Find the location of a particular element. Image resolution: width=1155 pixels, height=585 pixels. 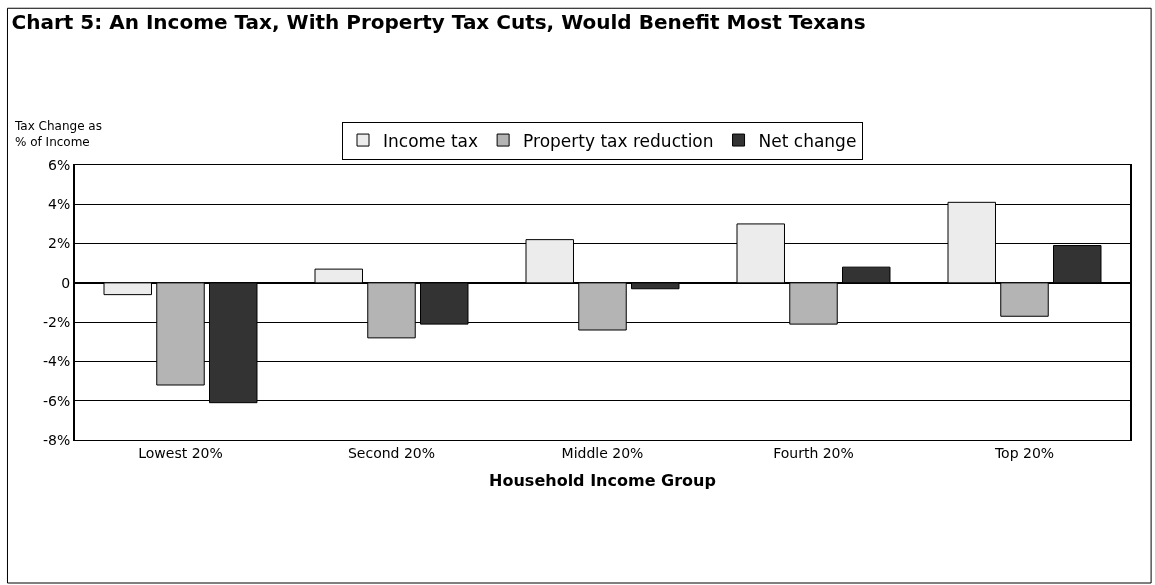

y-tick-label: 4% is located at coordinates (59, 204).